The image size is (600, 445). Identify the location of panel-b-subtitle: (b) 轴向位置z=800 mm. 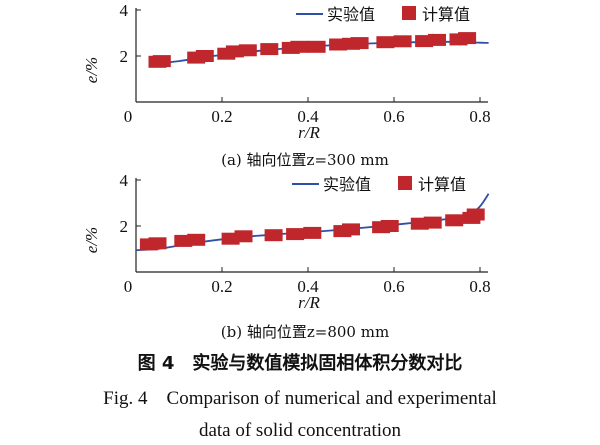
(305, 332).